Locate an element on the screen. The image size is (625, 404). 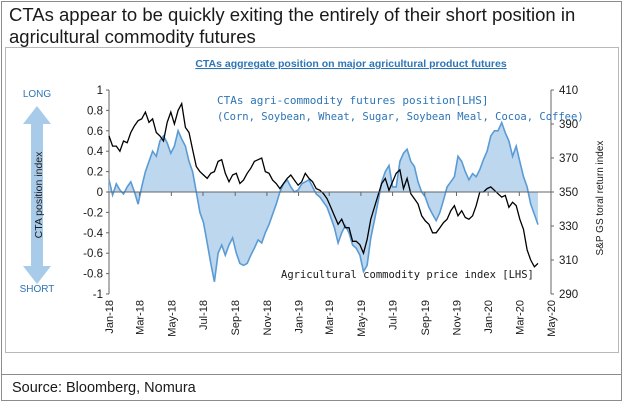
x-tick-label: May-20 is located at coordinates (552, 318).